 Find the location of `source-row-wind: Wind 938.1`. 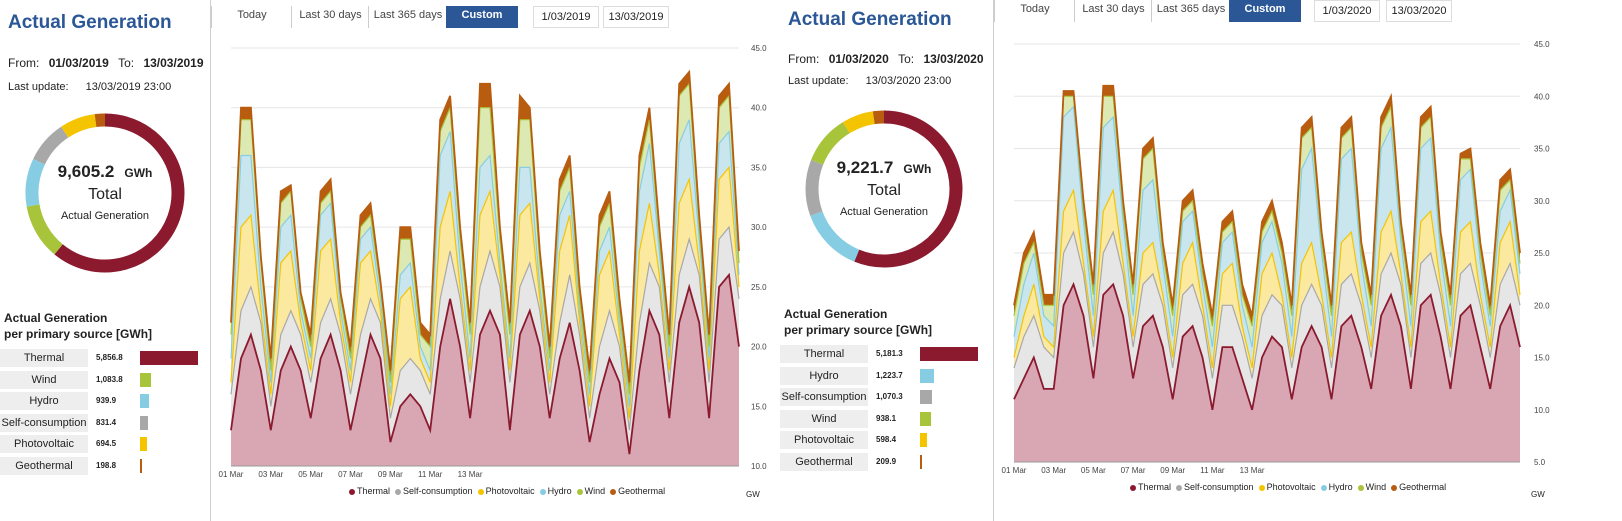

source-row-wind: Wind 938.1 is located at coordinates (880, 418).